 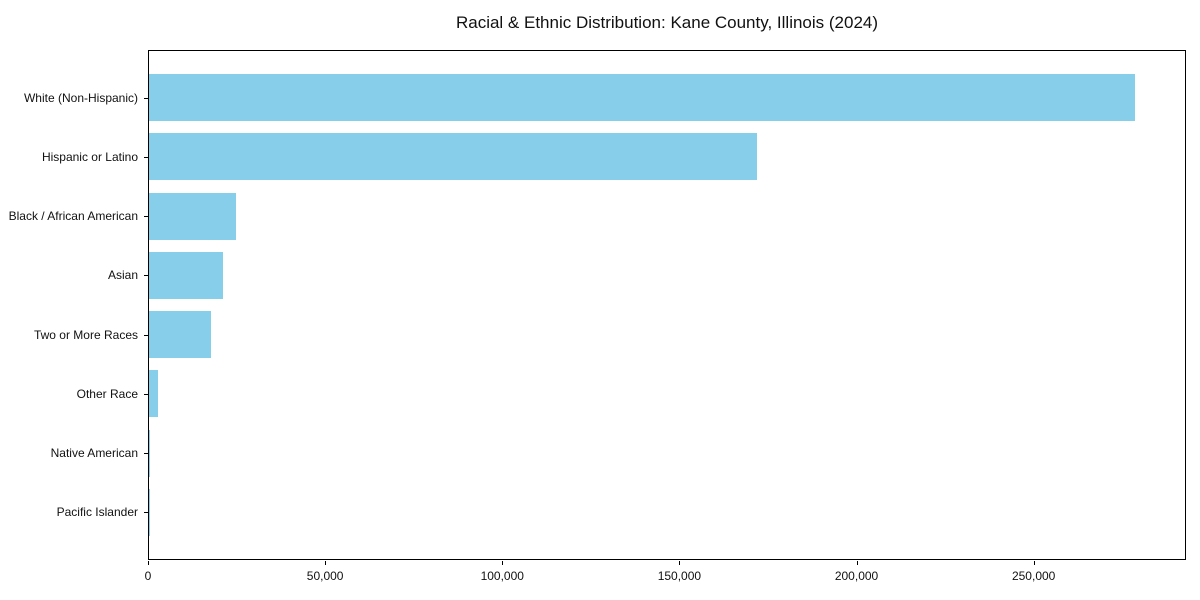 What do you see at coordinates (609, 334) in the screenshot?
I see `bar-row: Two or More Races` at bounding box center [609, 334].